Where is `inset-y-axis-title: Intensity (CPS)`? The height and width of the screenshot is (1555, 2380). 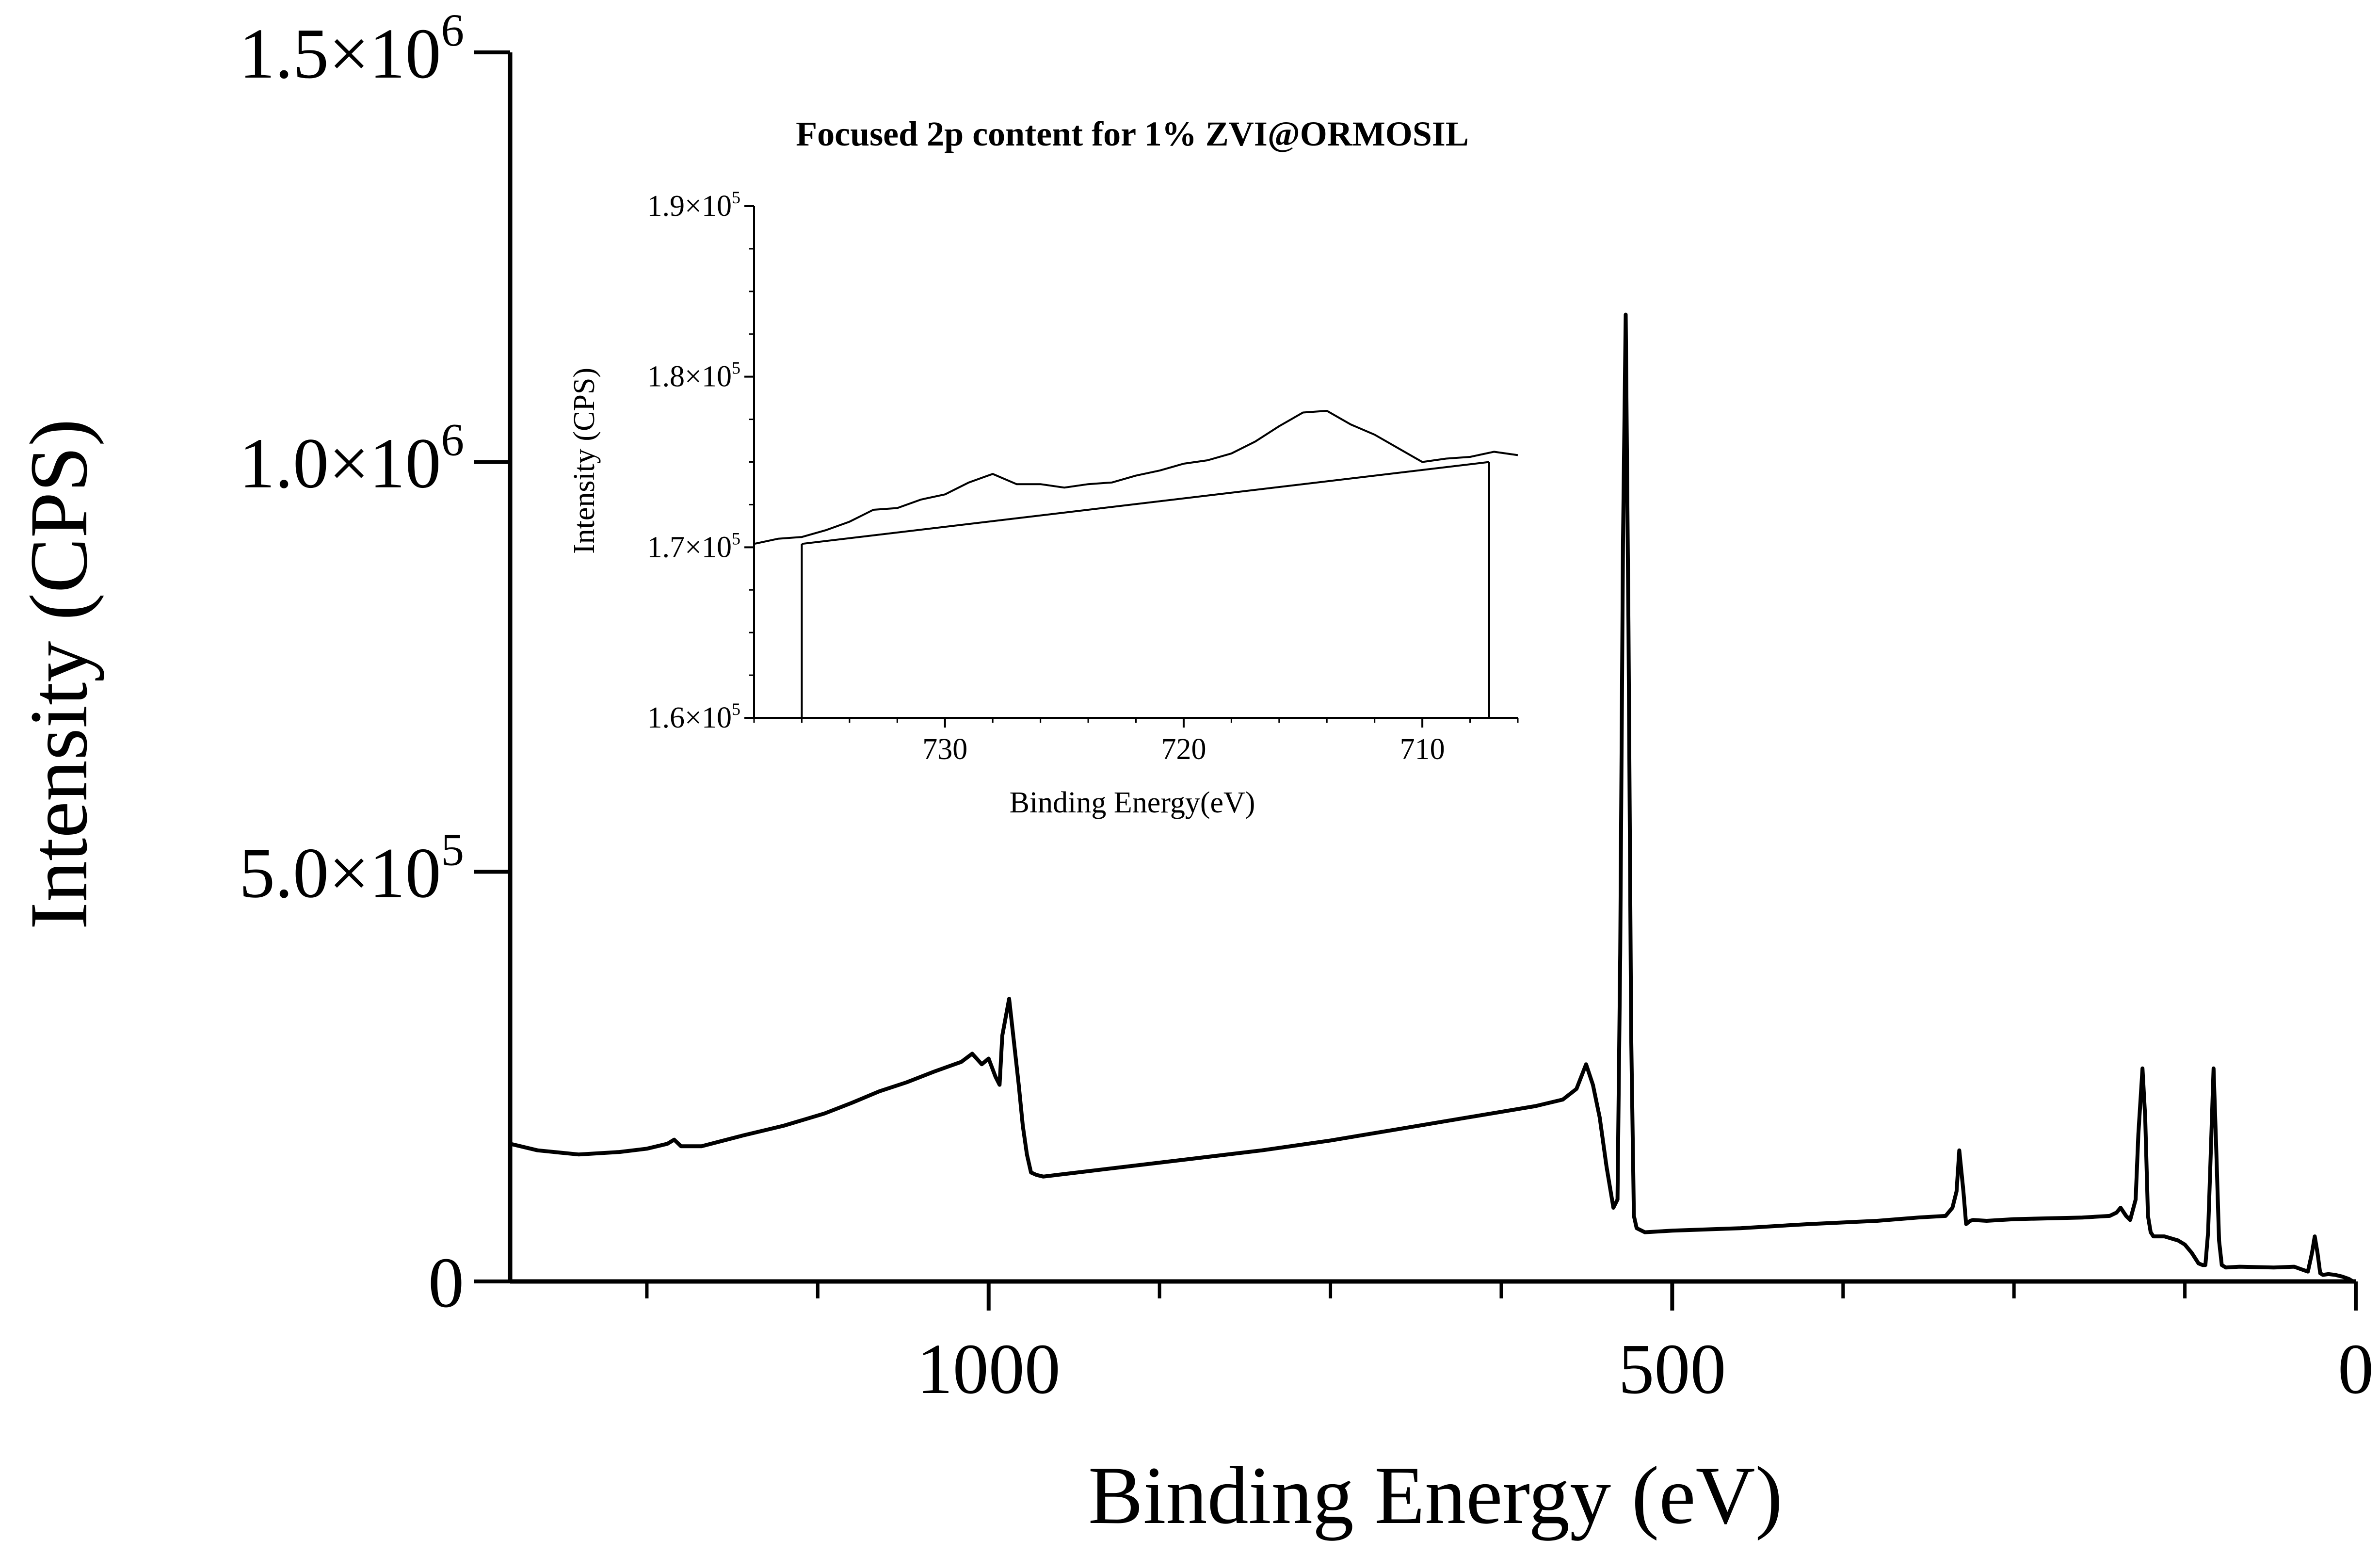 inset-y-axis-title: Intensity (CPS) is located at coordinates (584, 461).